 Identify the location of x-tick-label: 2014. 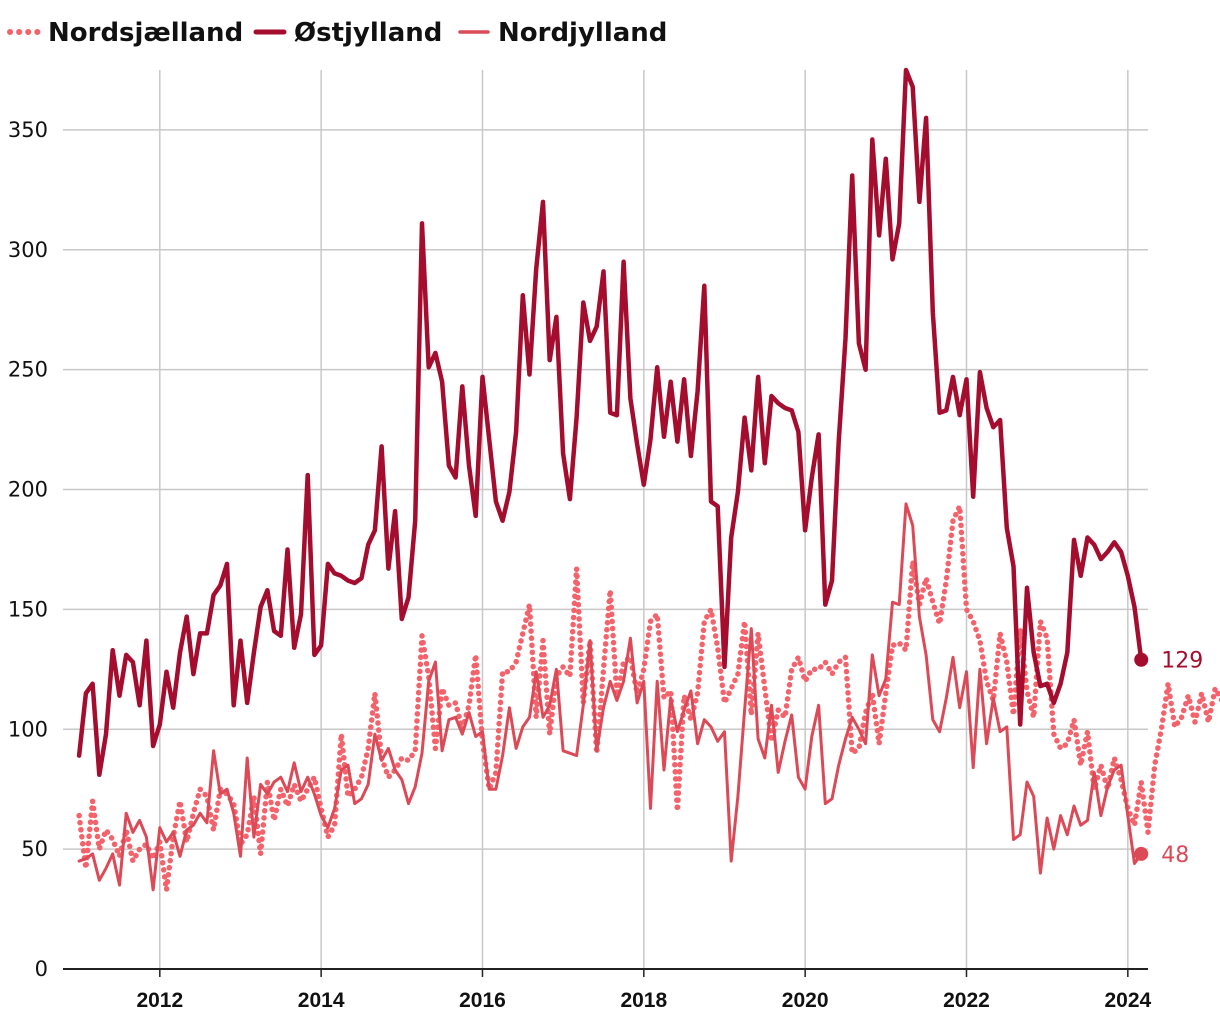
(321, 1000).